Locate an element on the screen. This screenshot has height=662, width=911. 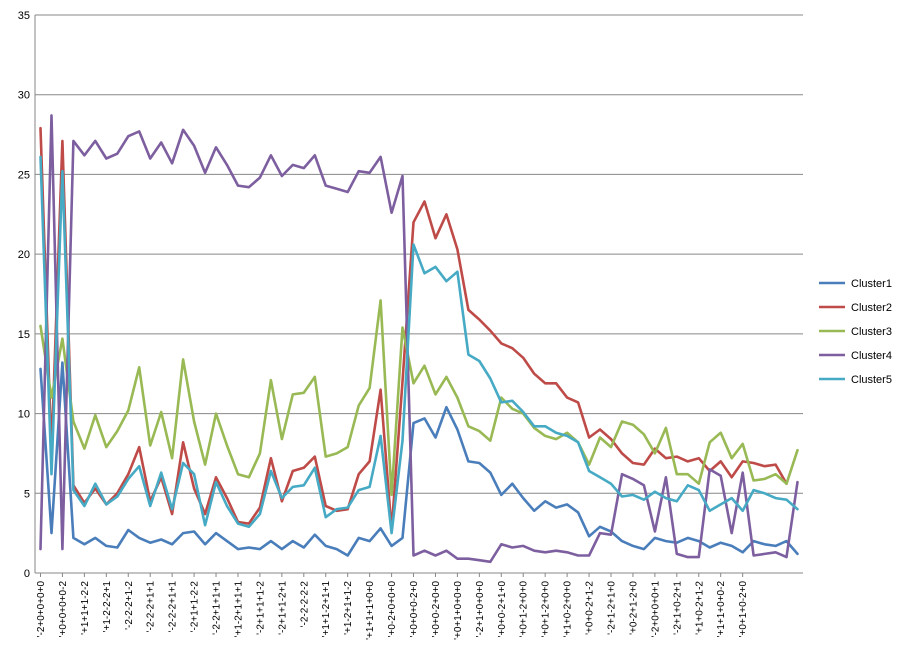
y-tick-label: 10 is located at coordinates (24, 415).